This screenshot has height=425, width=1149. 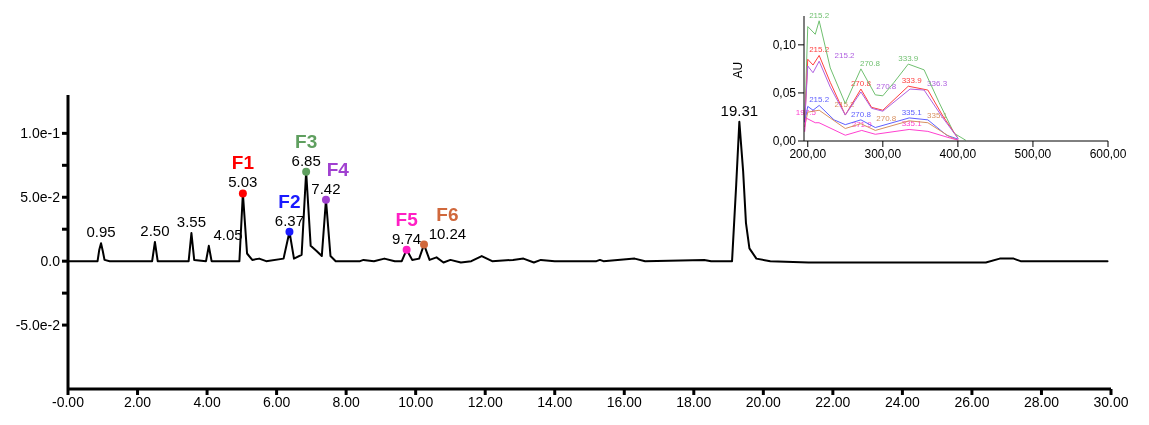 I want to click on y-tick-label: 0,05, so click(x=784, y=93).